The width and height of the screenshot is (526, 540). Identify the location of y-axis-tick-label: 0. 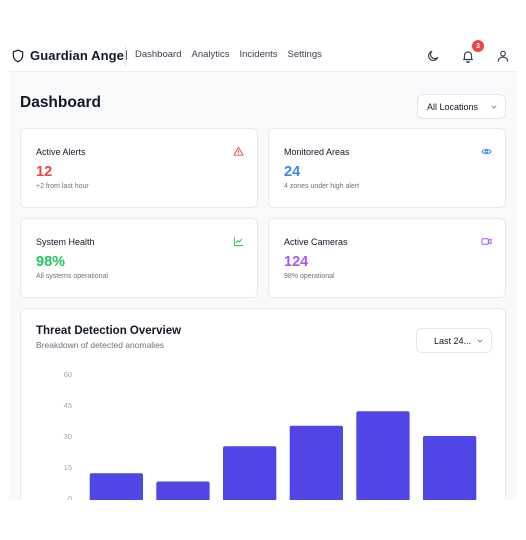
(70, 497).